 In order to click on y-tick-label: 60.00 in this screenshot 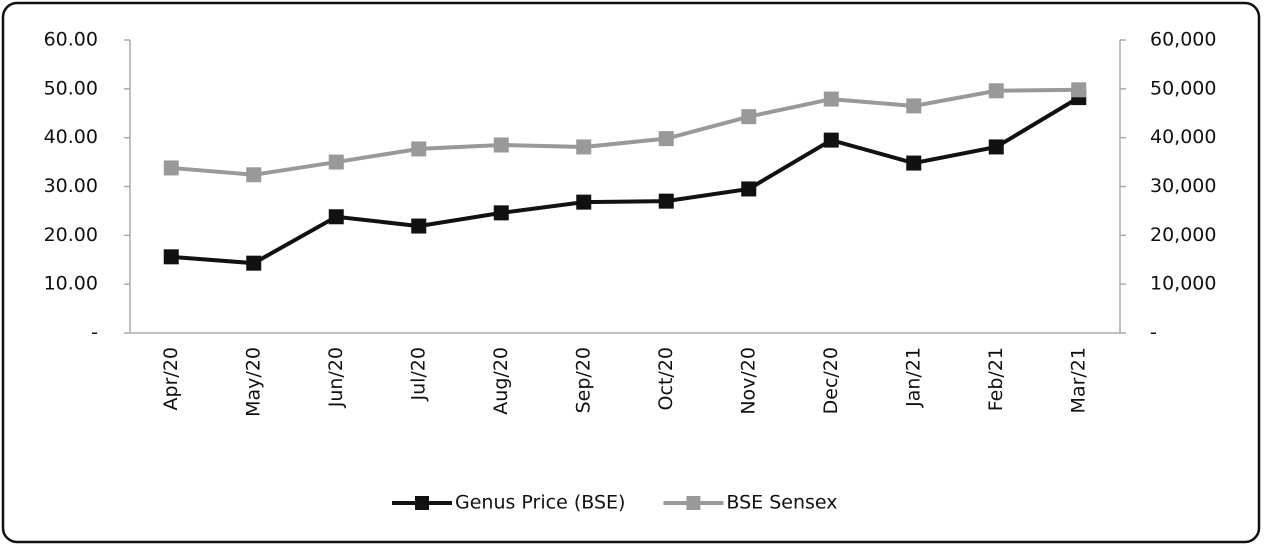, I will do `click(71, 40)`.